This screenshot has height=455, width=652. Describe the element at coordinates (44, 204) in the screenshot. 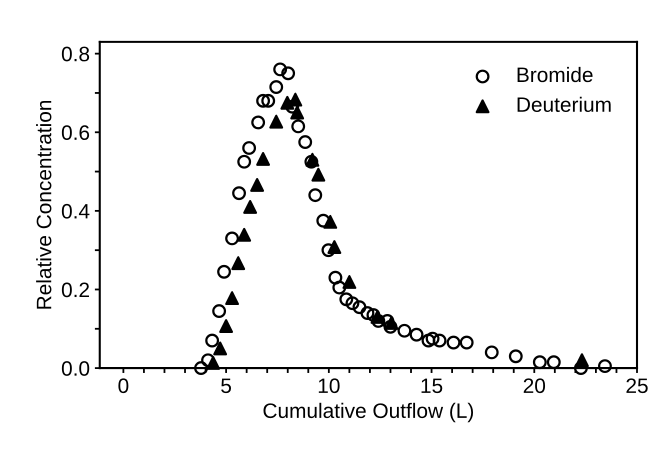

I see `y-axis-title: Relative Concentration` at that location.